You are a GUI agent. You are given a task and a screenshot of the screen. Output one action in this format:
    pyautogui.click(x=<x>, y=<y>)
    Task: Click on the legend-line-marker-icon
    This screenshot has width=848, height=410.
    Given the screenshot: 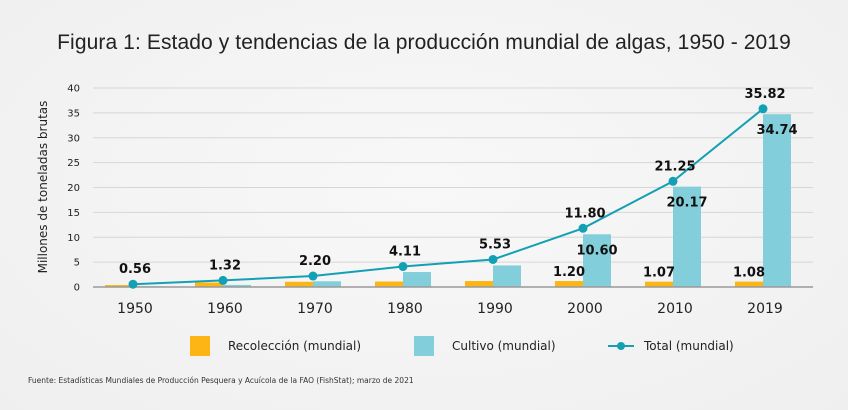 What is the action you would take?
    pyautogui.click(x=621, y=346)
    